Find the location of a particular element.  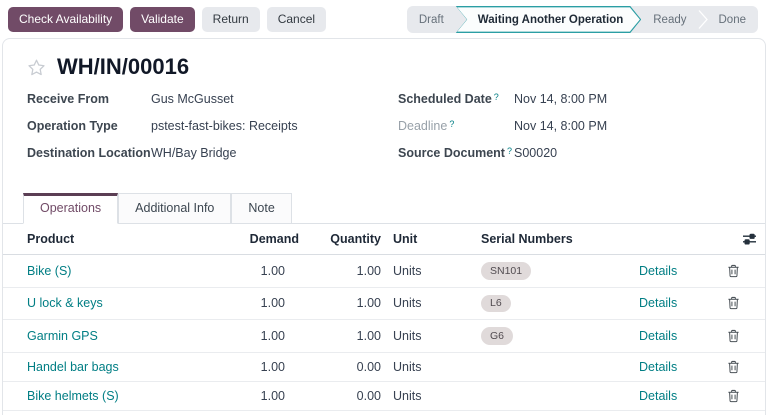

status-step-ready: Ready is located at coordinates (670, 19).